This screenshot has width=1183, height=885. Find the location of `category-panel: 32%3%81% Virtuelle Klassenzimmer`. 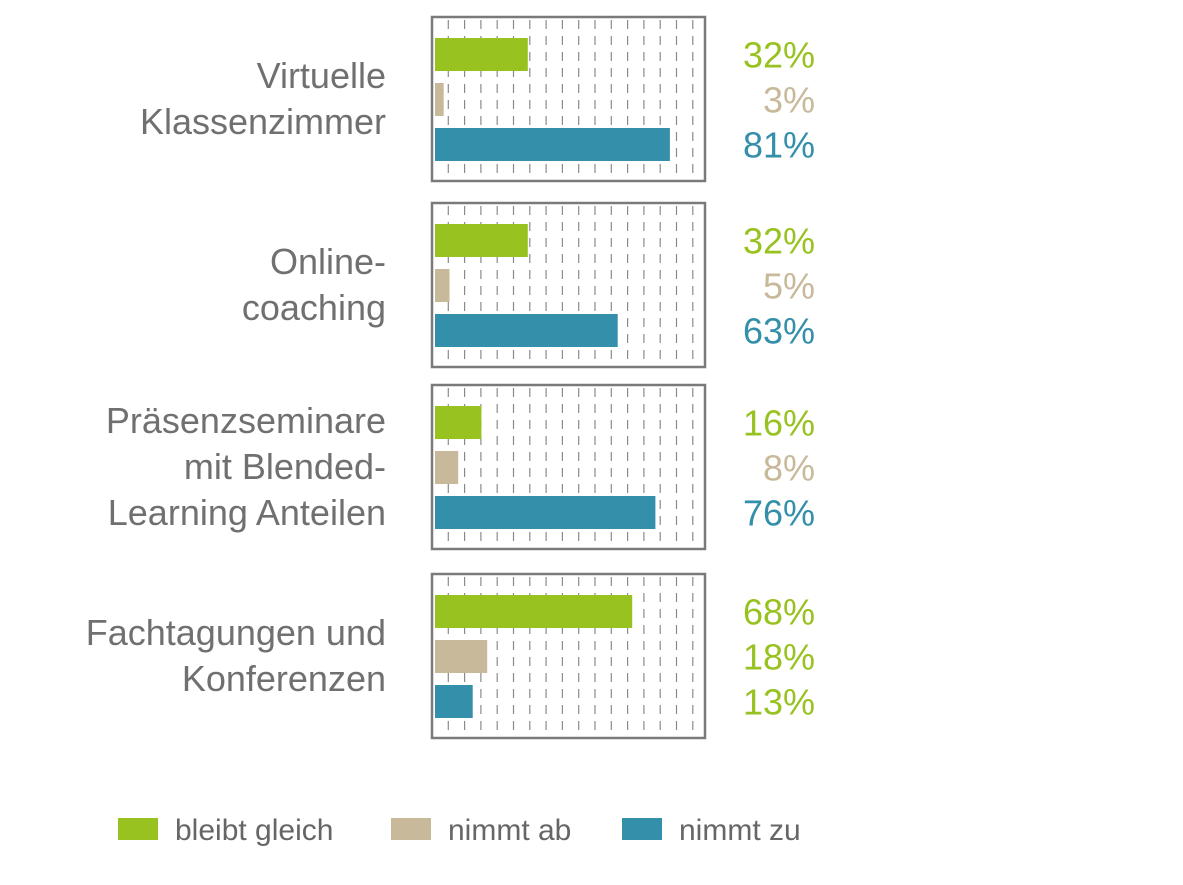

category-panel: 32%3%81% Virtuelle Klassenzimmer is located at coordinates (477, 99).